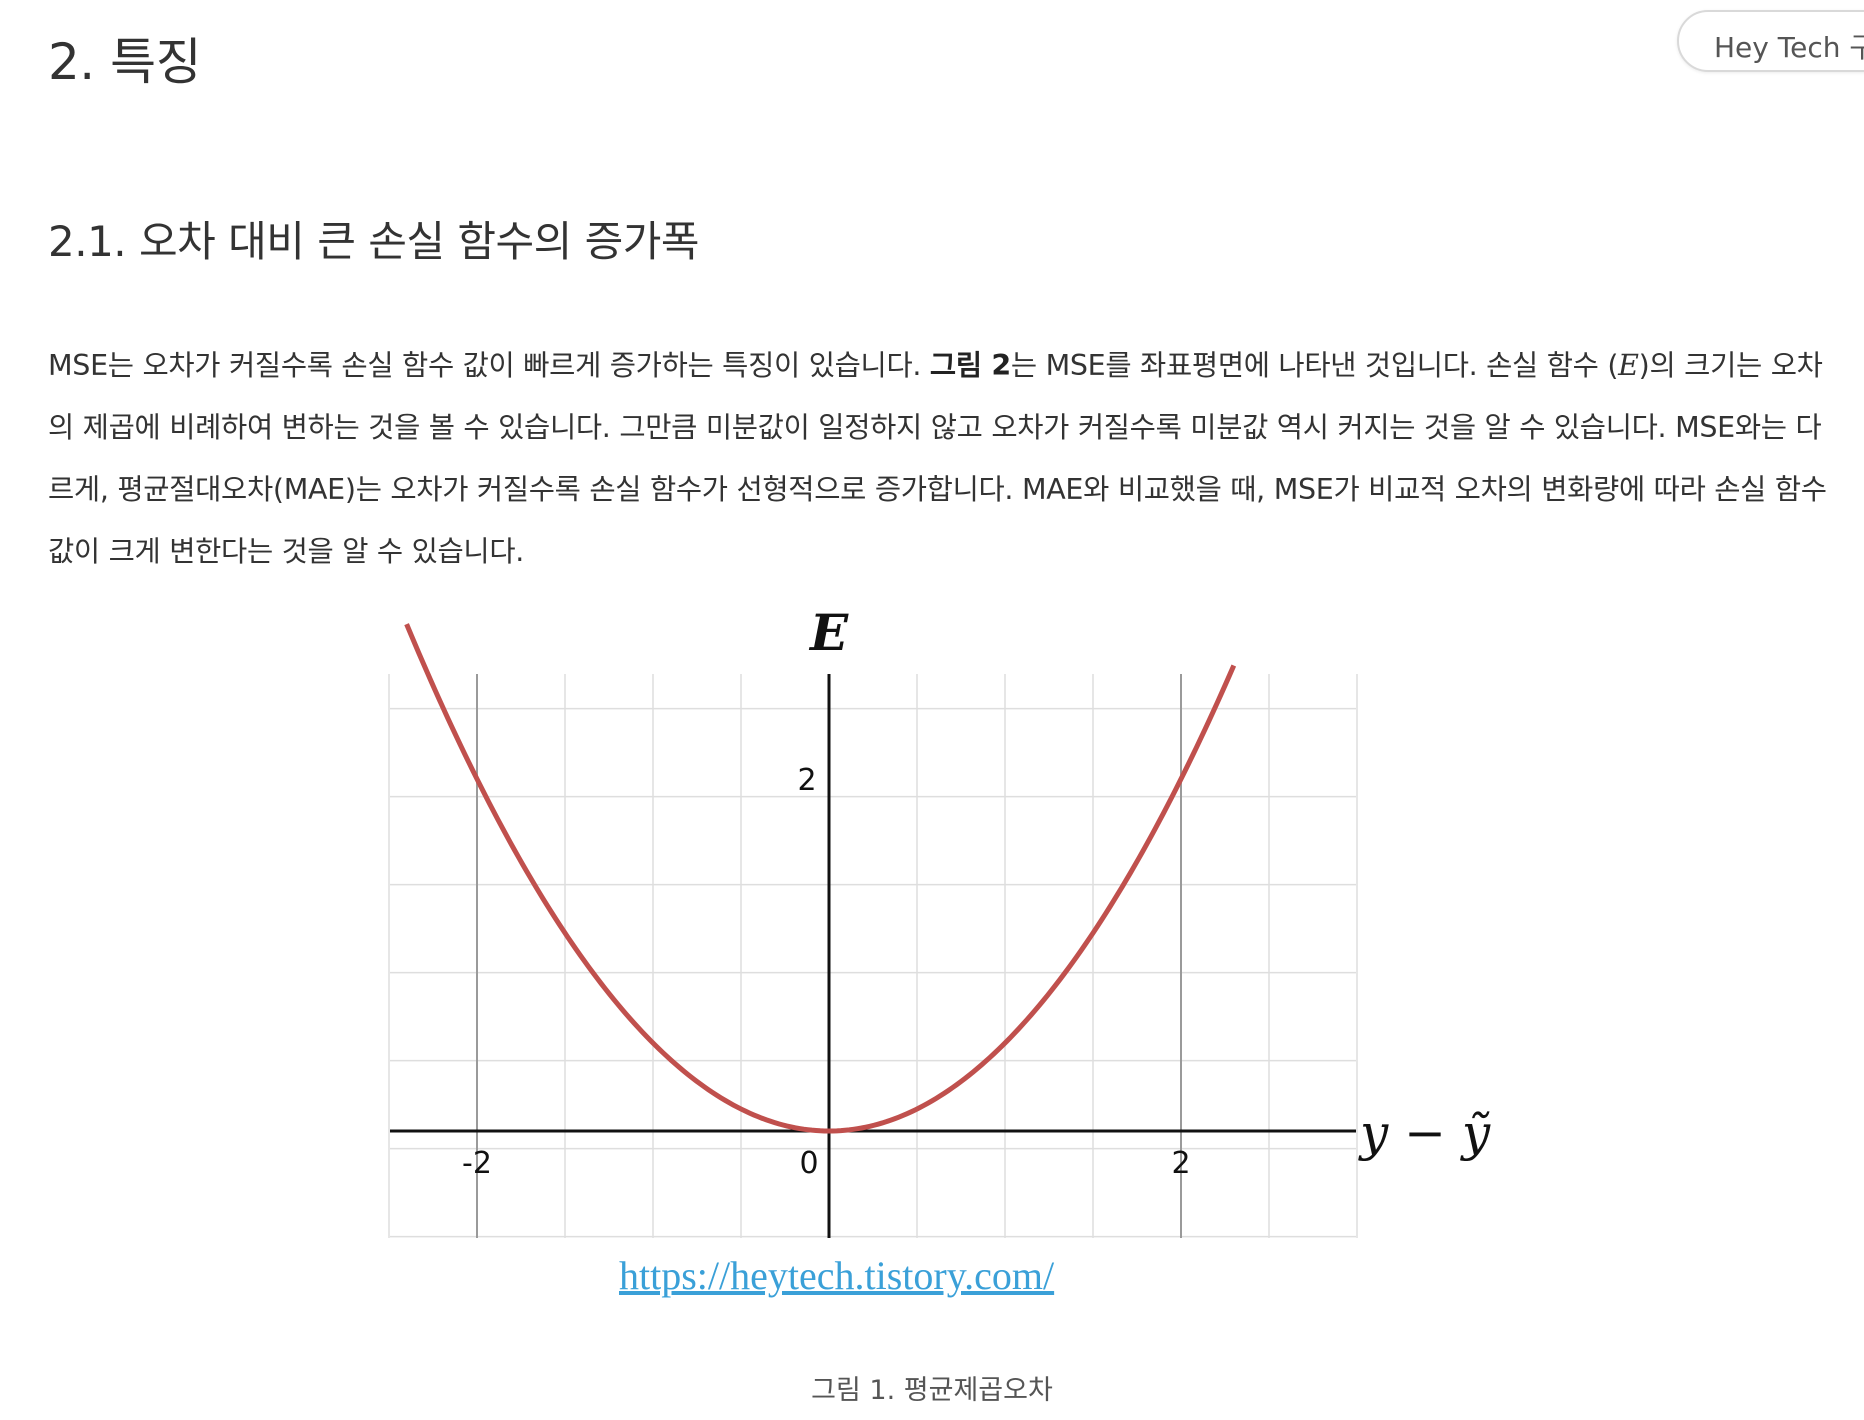 This screenshot has width=1864, height=1420. What do you see at coordinates (1628, 365) in the screenshot?
I see `math-symbol-e: E` at bounding box center [1628, 365].